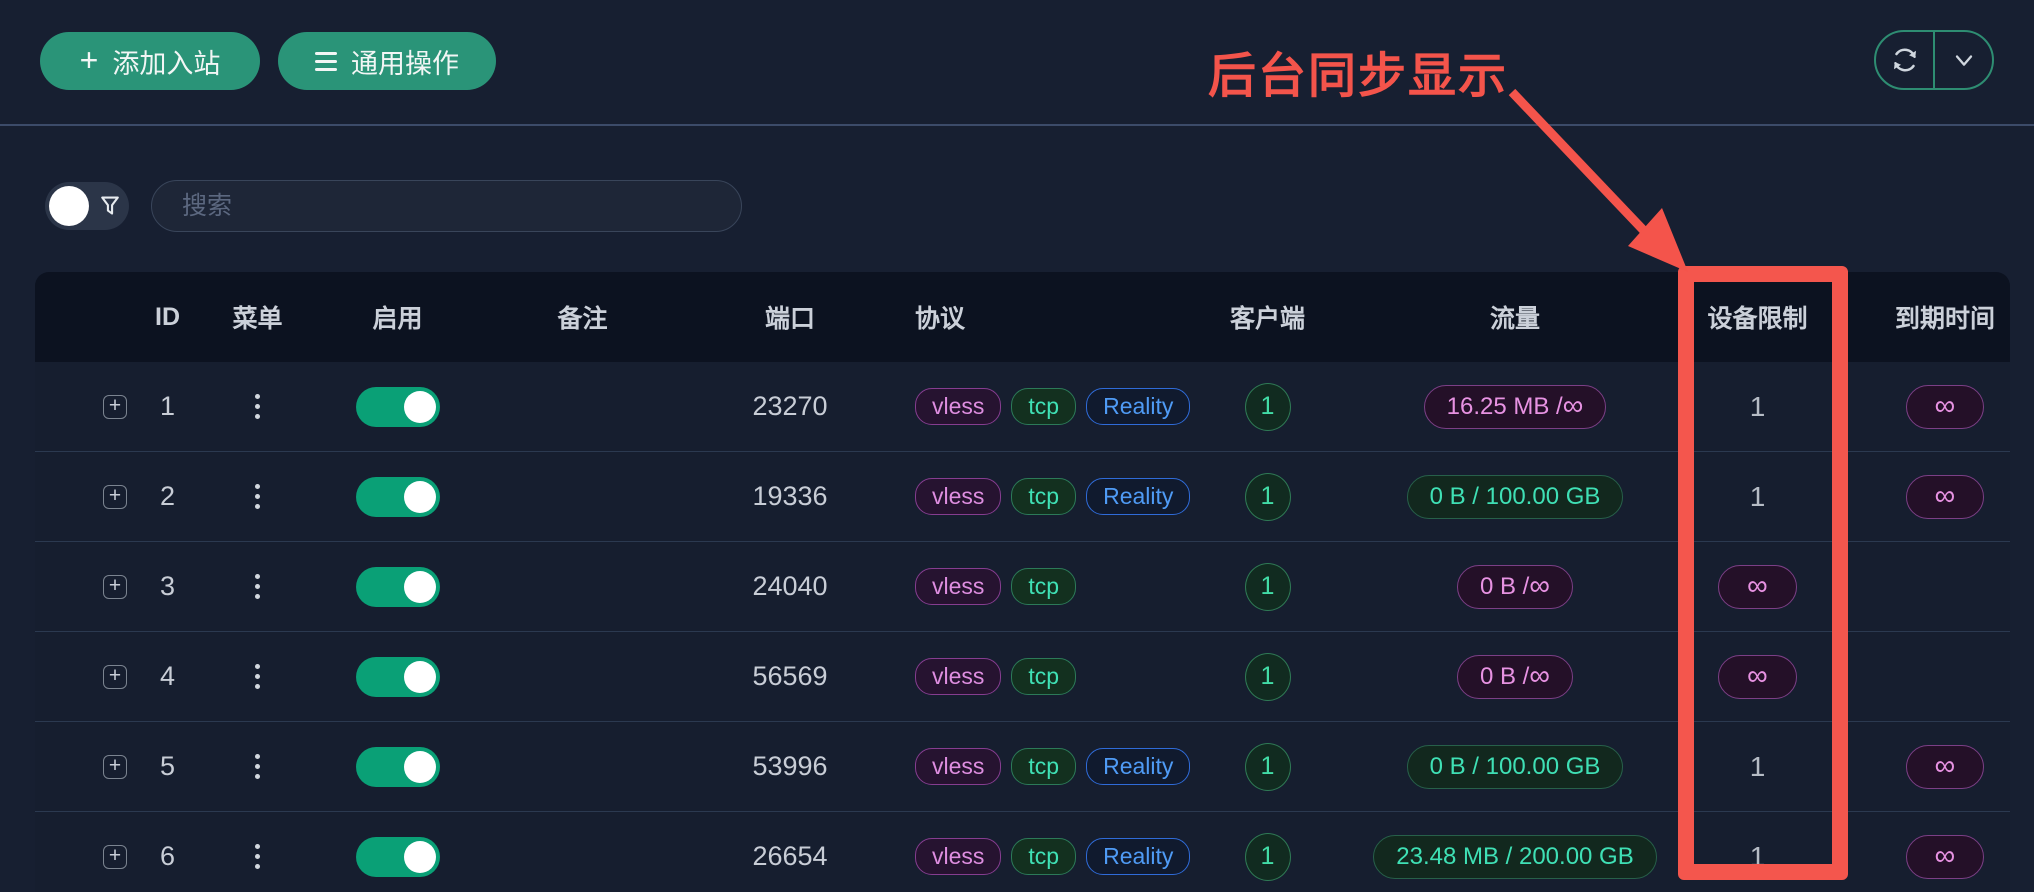 Image resolution: width=2034 pixels, height=892 pixels. Describe the element at coordinates (1514, 319) in the screenshot. I see `column-header-traffic: 流量` at that location.